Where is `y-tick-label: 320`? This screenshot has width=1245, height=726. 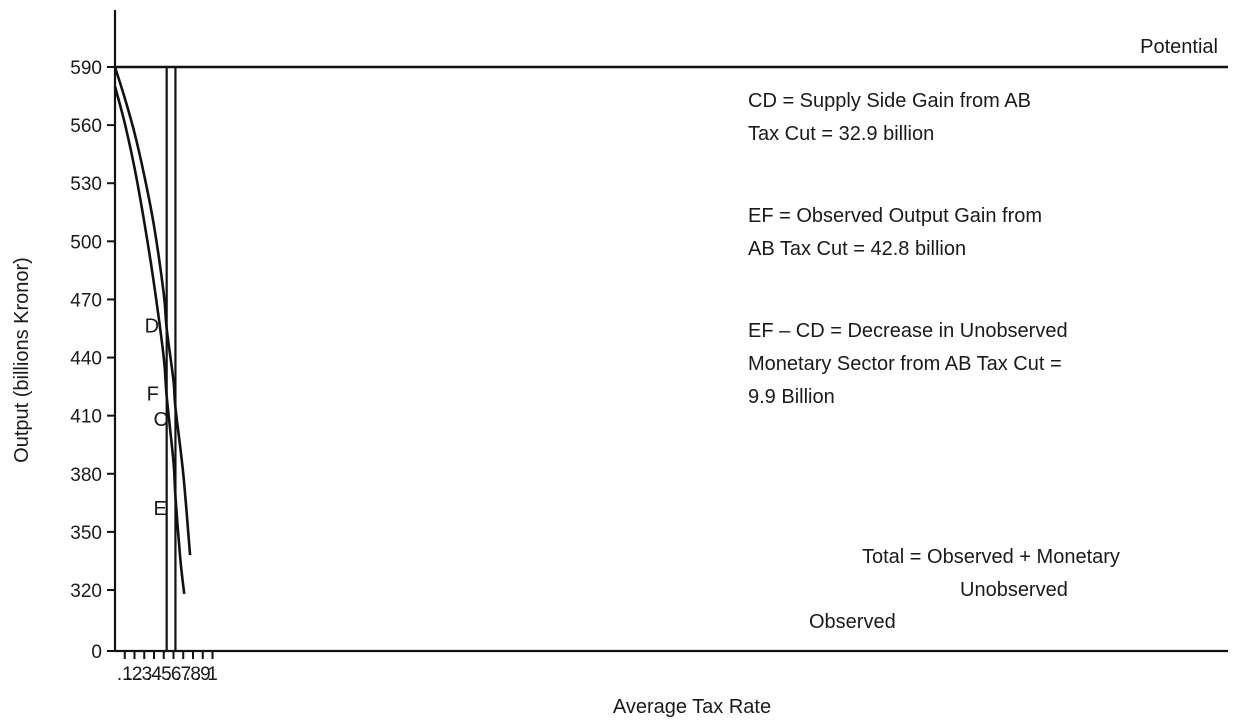
y-tick-label: 320 is located at coordinates (86, 591).